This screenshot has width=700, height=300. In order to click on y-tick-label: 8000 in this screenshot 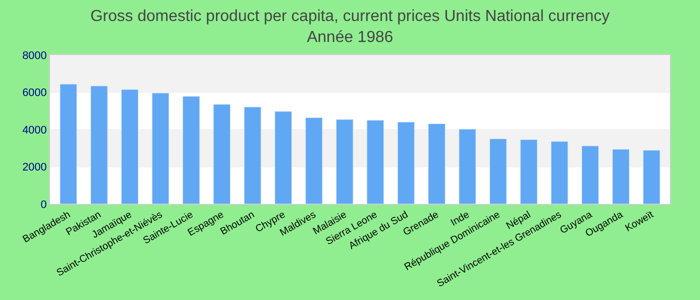, I will do `click(34, 56)`.